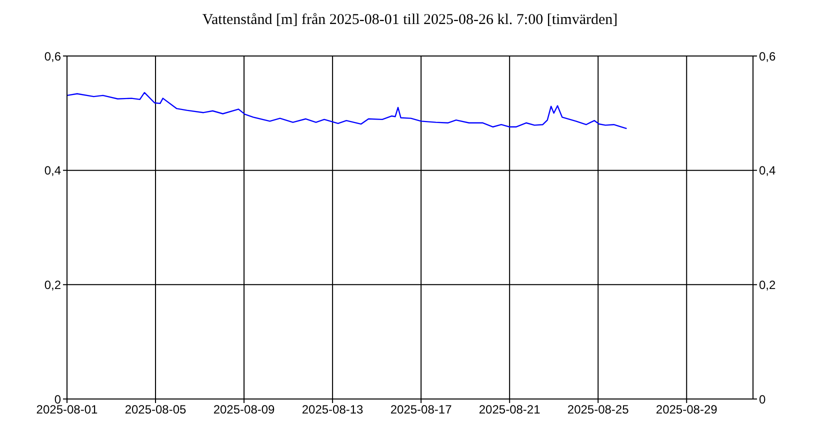 The image size is (820, 444). I want to click on y2-tick-label: 0, so click(762, 399).